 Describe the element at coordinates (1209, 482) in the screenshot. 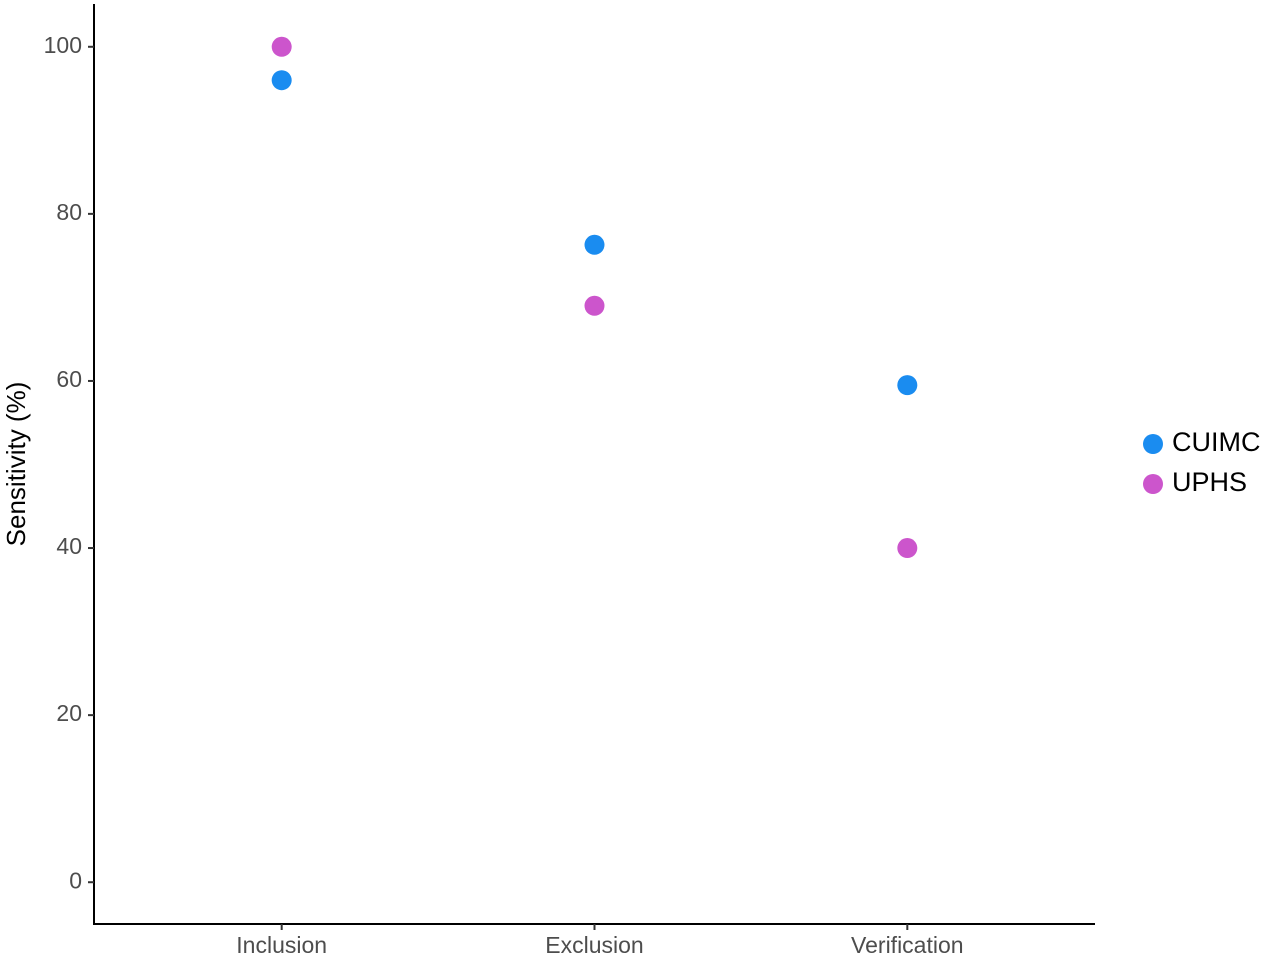

I see `legend-label: UPHS` at that location.